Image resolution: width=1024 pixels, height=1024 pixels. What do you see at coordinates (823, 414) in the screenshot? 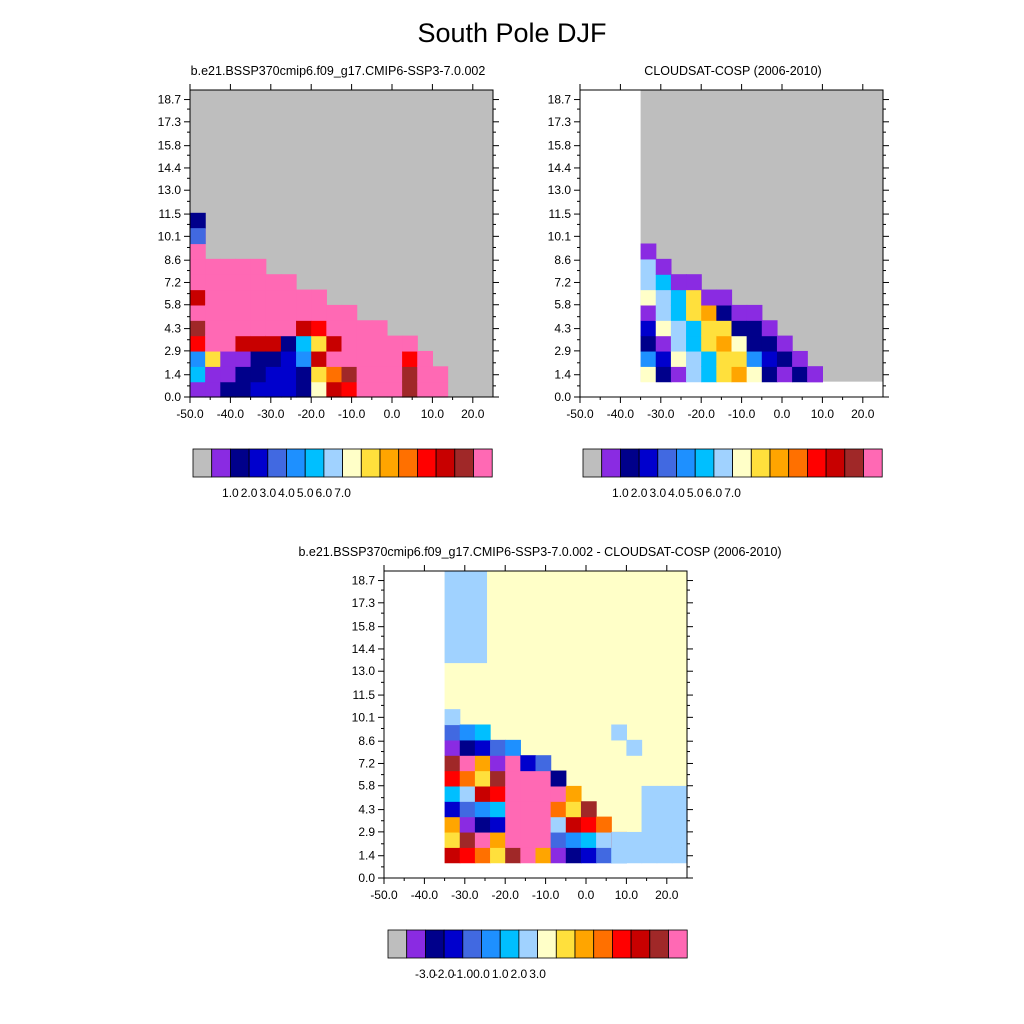
I see `obs-x-tick-label: 10.0` at bounding box center [823, 414].